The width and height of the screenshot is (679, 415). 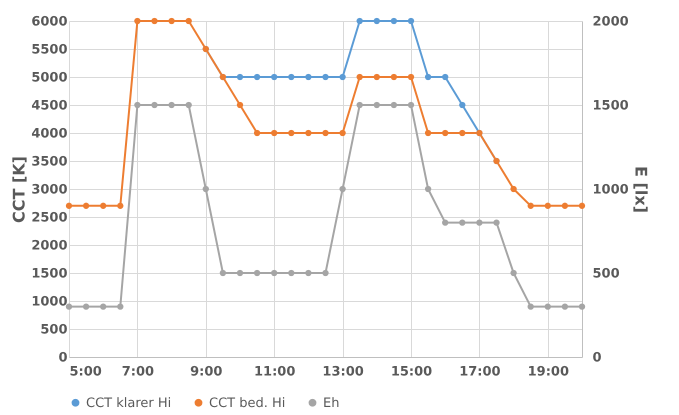 I want to click on x-tick-label: 19:00, so click(x=548, y=372).